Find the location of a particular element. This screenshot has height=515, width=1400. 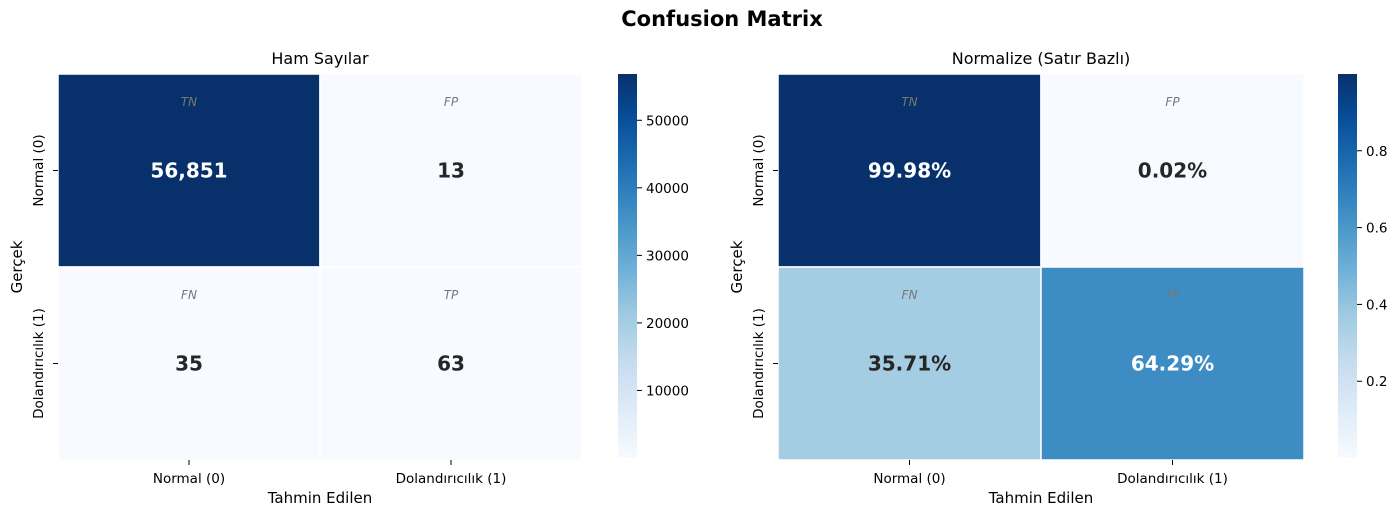

cell-value: 63 is located at coordinates (451, 364).